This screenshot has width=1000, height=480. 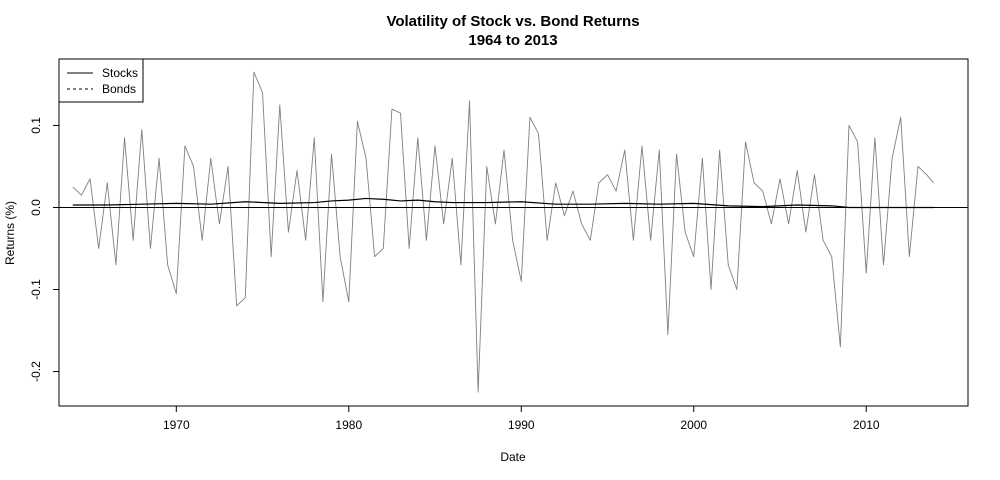 What do you see at coordinates (866, 425) in the screenshot?
I see `x-tick-label: 2010` at bounding box center [866, 425].